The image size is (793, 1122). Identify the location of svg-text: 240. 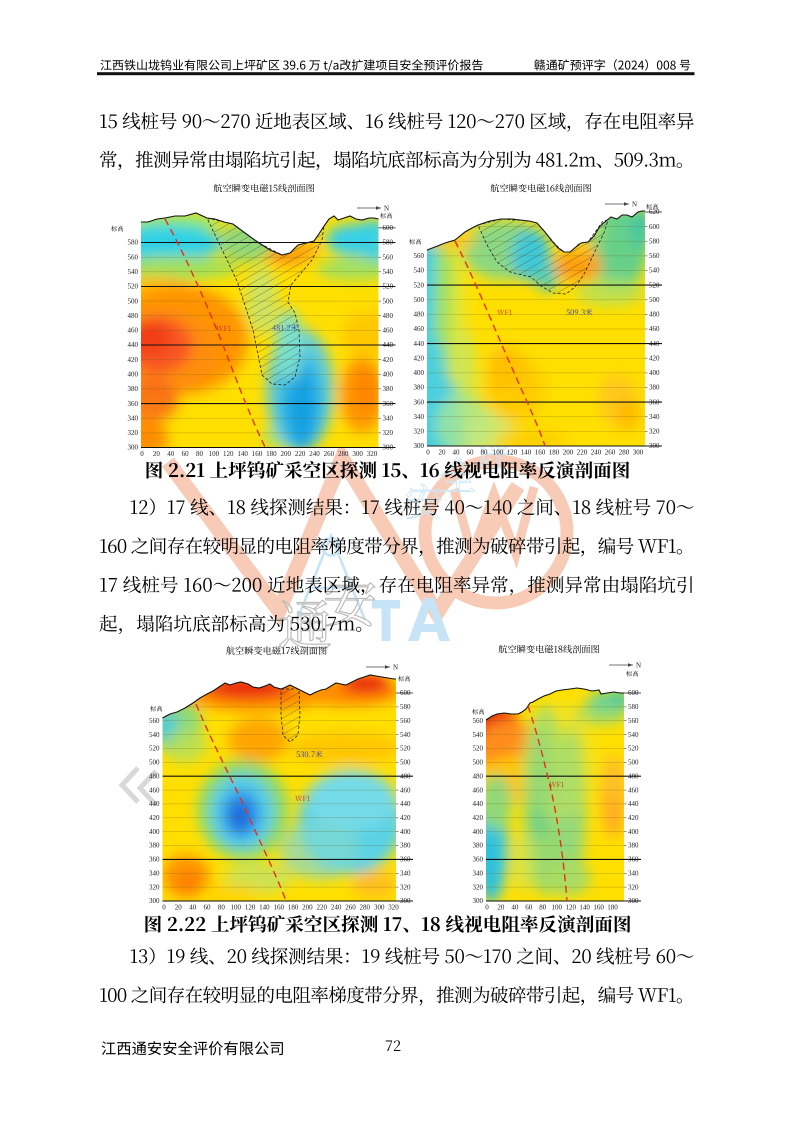
(314, 454).